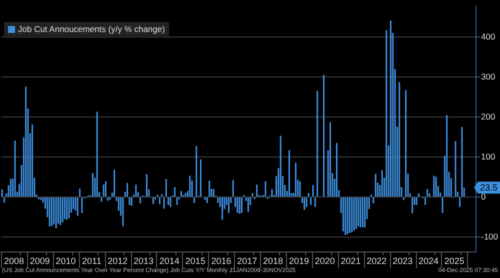  I want to click on x-tick-label: 2012, so click(118, 261).